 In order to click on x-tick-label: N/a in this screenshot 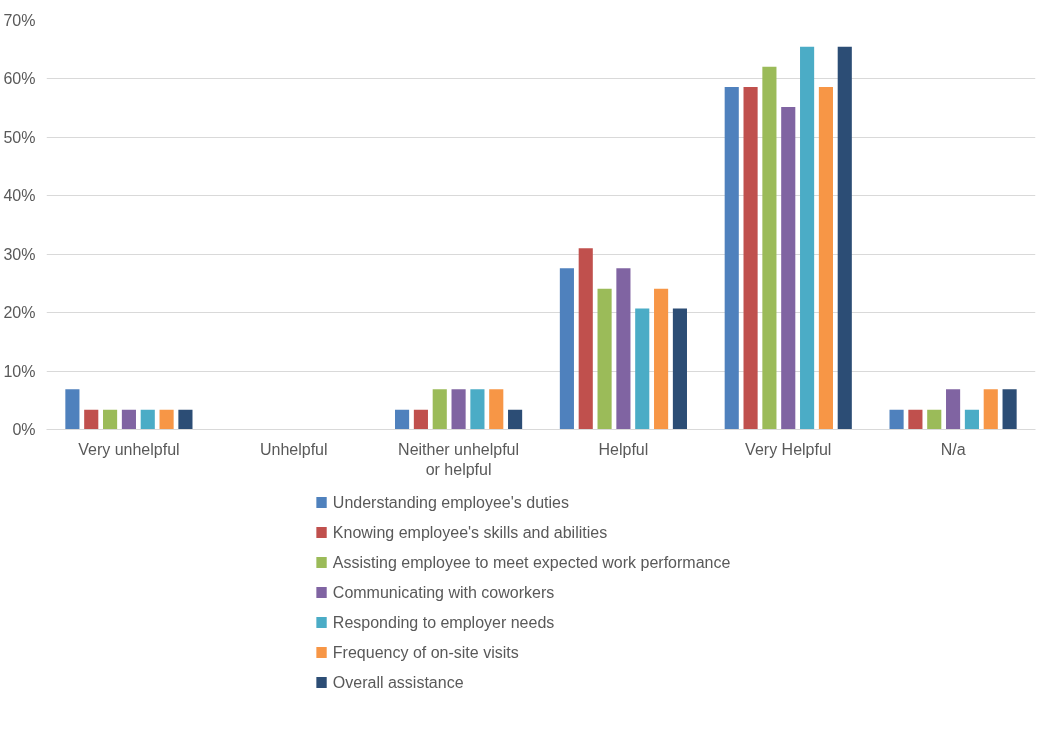, I will do `click(953, 449)`.